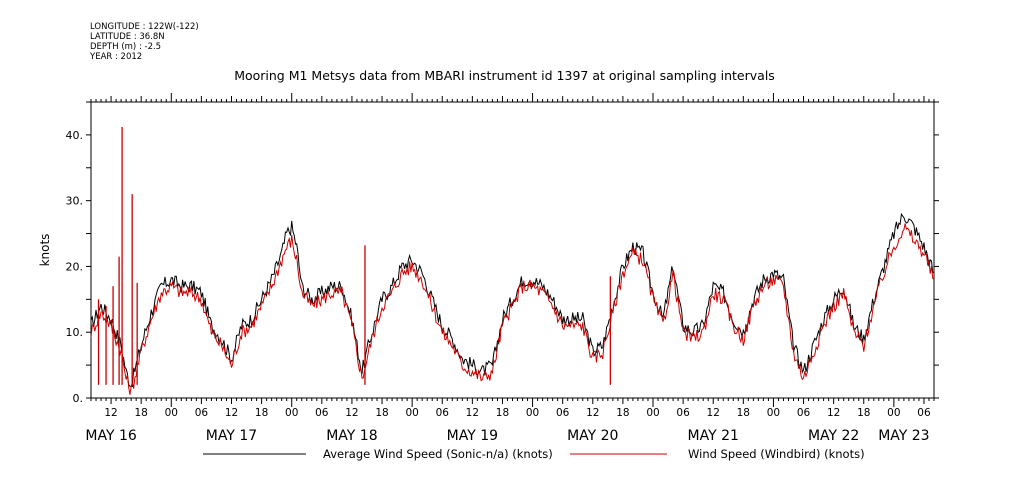 The height and width of the screenshot is (504, 1009). What do you see at coordinates (903, 436) in the screenshot?
I see `x-day-label: MAY 23` at bounding box center [903, 436].